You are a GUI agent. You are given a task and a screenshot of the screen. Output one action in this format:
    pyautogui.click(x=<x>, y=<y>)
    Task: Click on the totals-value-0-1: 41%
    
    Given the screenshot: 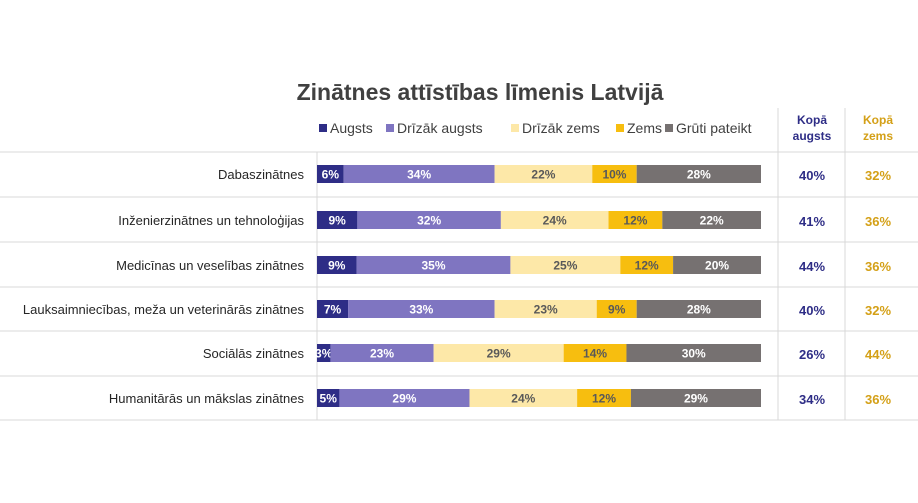 What is the action you would take?
    pyautogui.click(x=812, y=221)
    